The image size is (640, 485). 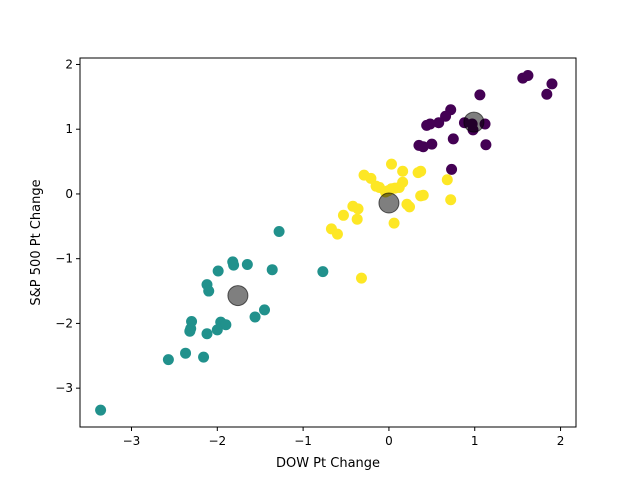 I want to click on y-axis-label: S&P 500 Pt Change, so click(x=36, y=242).